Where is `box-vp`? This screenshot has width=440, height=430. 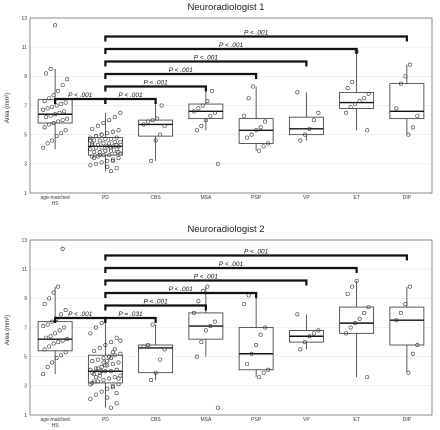 box-vp is located at coordinates (306, 116).